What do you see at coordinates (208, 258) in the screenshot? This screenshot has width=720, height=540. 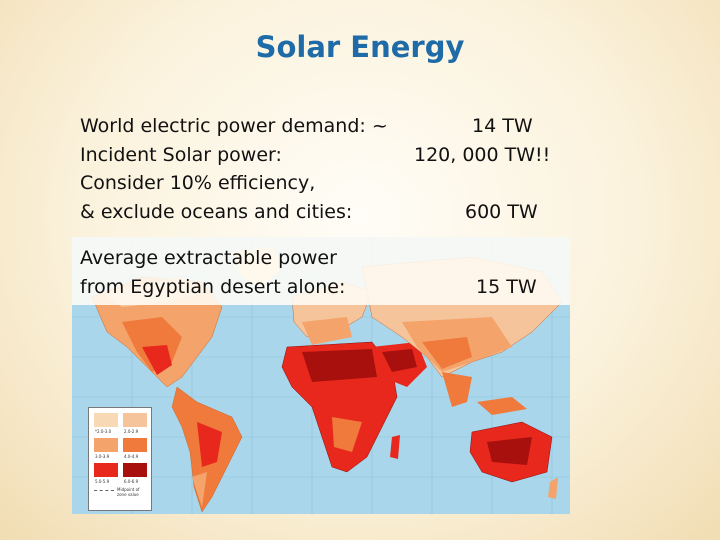 I see `egypt-line1: Average extractable power` at bounding box center [208, 258].